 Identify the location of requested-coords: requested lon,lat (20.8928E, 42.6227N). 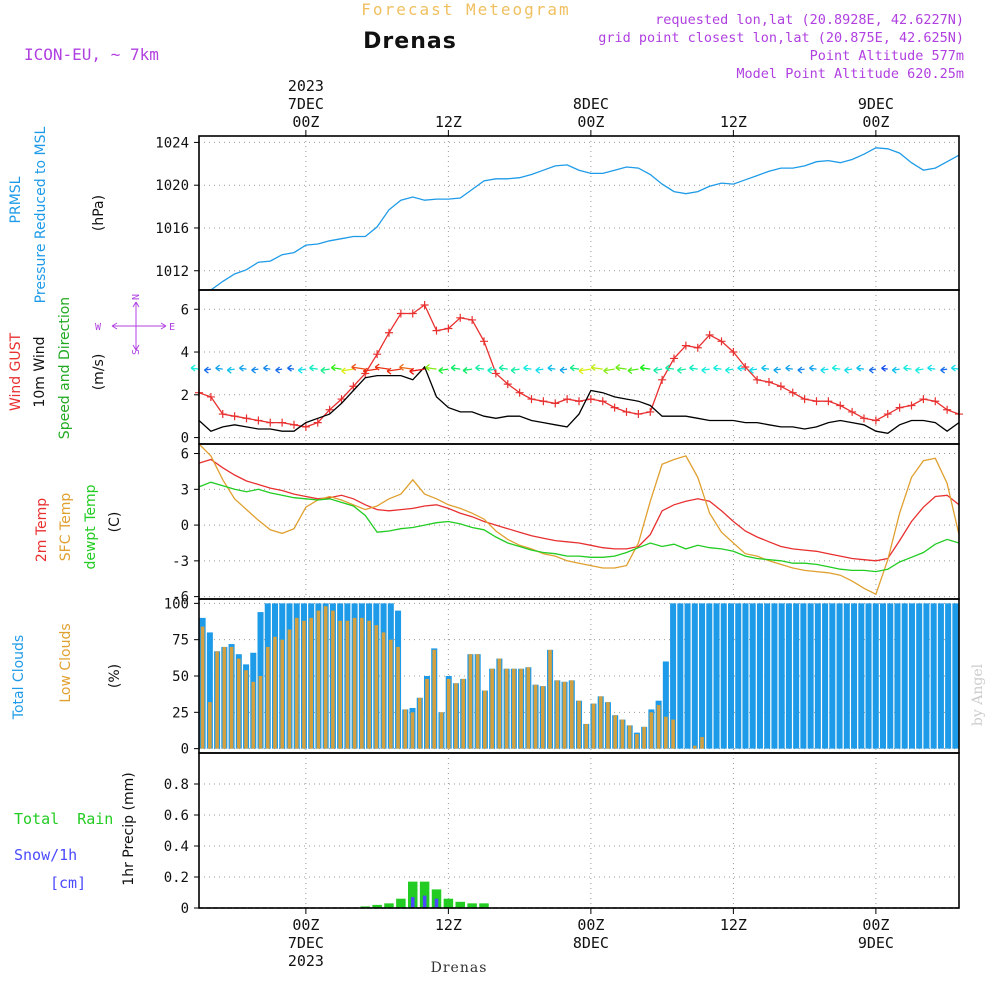
(809, 20).